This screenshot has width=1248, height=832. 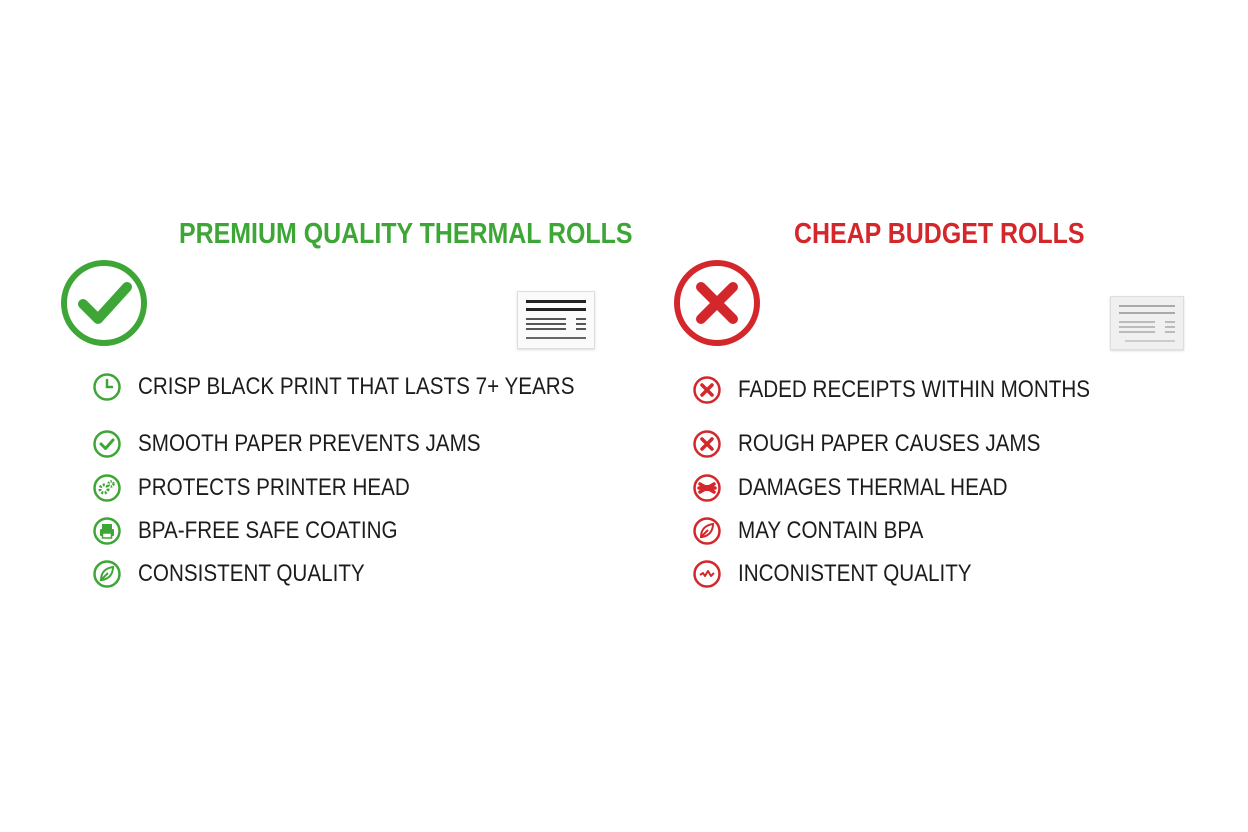 What do you see at coordinates (104, 303) in the screenshot?
I see `check-circle-icon` at bounding box center [104, 303].